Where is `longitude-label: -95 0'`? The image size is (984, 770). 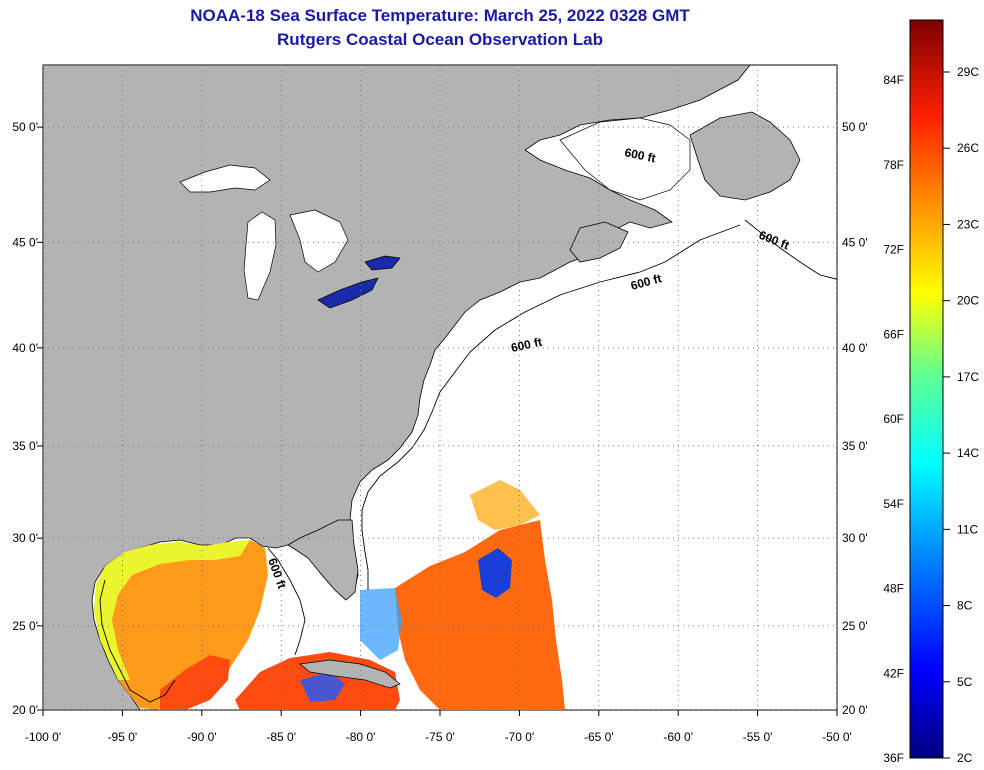 longitude-label: -95 0' is located at coordinates (123, 737).